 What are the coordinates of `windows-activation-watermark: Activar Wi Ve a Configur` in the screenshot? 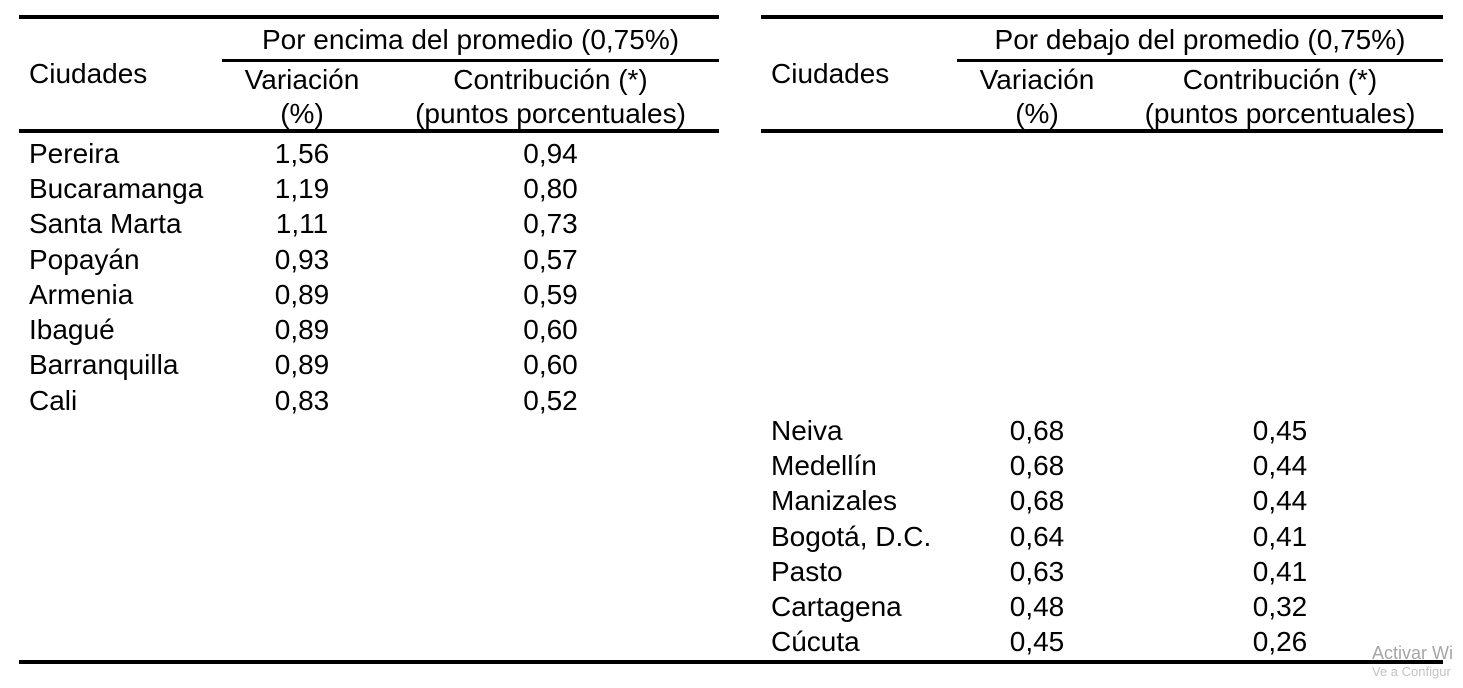 It's located at (1412, 661).